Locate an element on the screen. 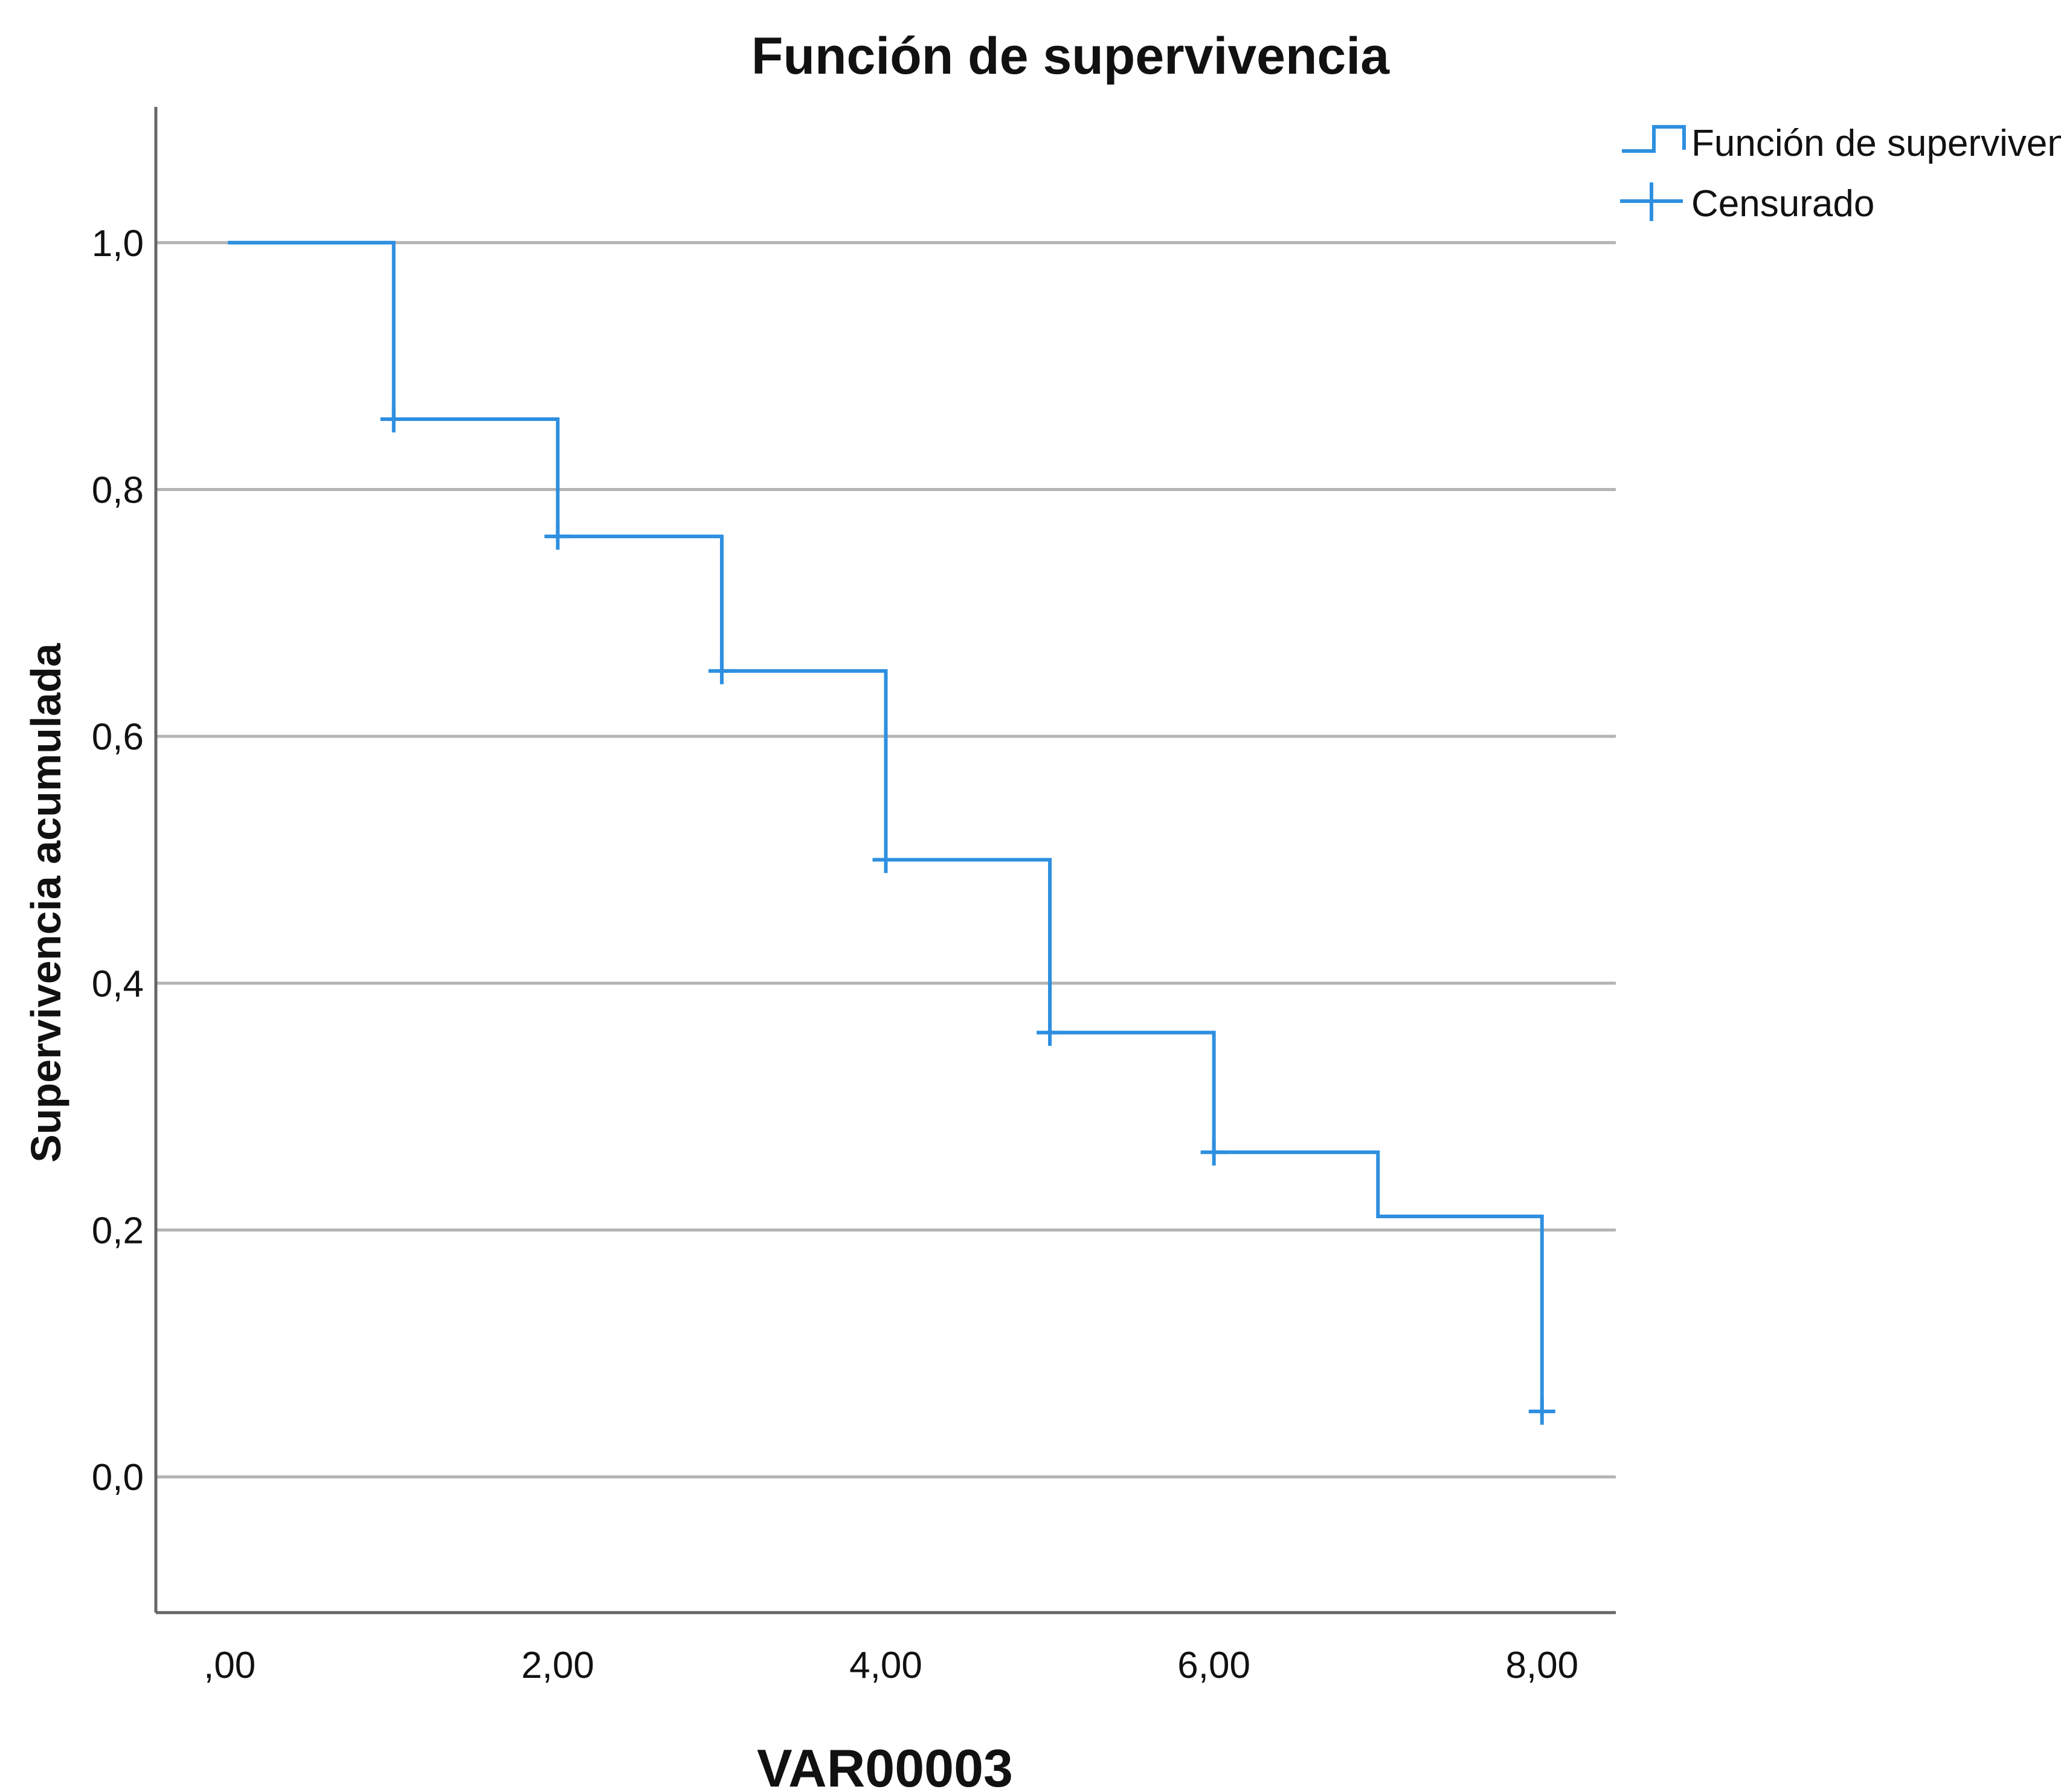 This screenshot has height=1792, width=2061. legend-label-censored: Censurado is located at coordinates (1782, 204).